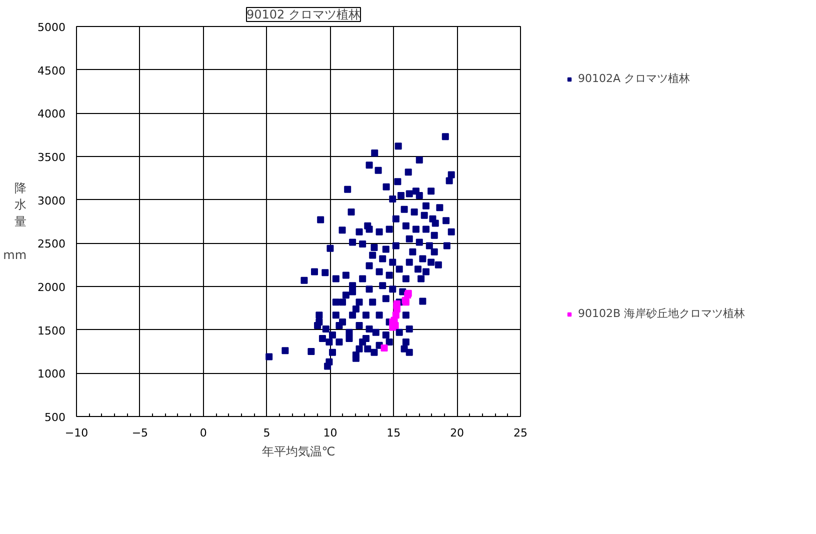 The image size is (816, 534). Describe the element at coordinates (384, 348) in the screenshot. I see `point` at that location.